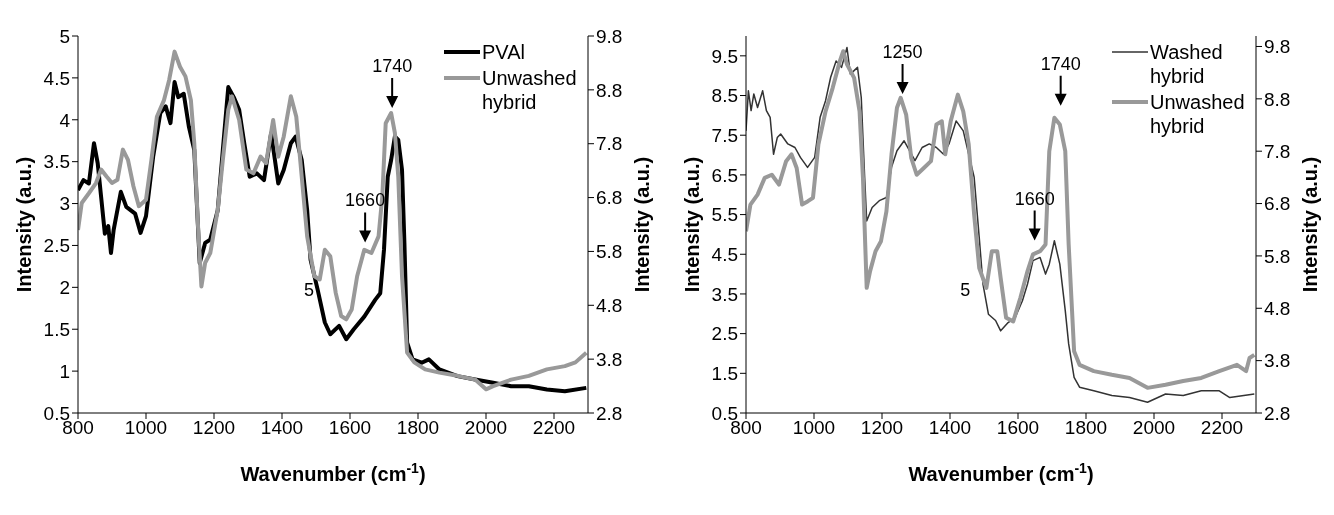 The image size is (1334, 515). I want to click on y-tick-label: 3, so click(64, 204).